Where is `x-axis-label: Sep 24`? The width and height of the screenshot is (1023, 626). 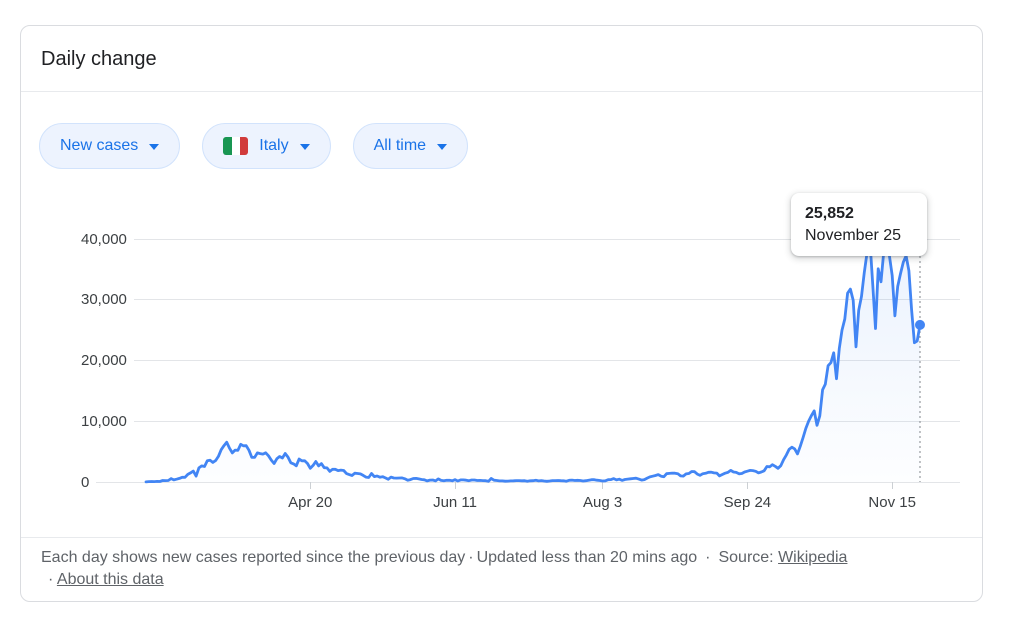
x-axis-label: Sep 24 is located at coordinates (747, 502).